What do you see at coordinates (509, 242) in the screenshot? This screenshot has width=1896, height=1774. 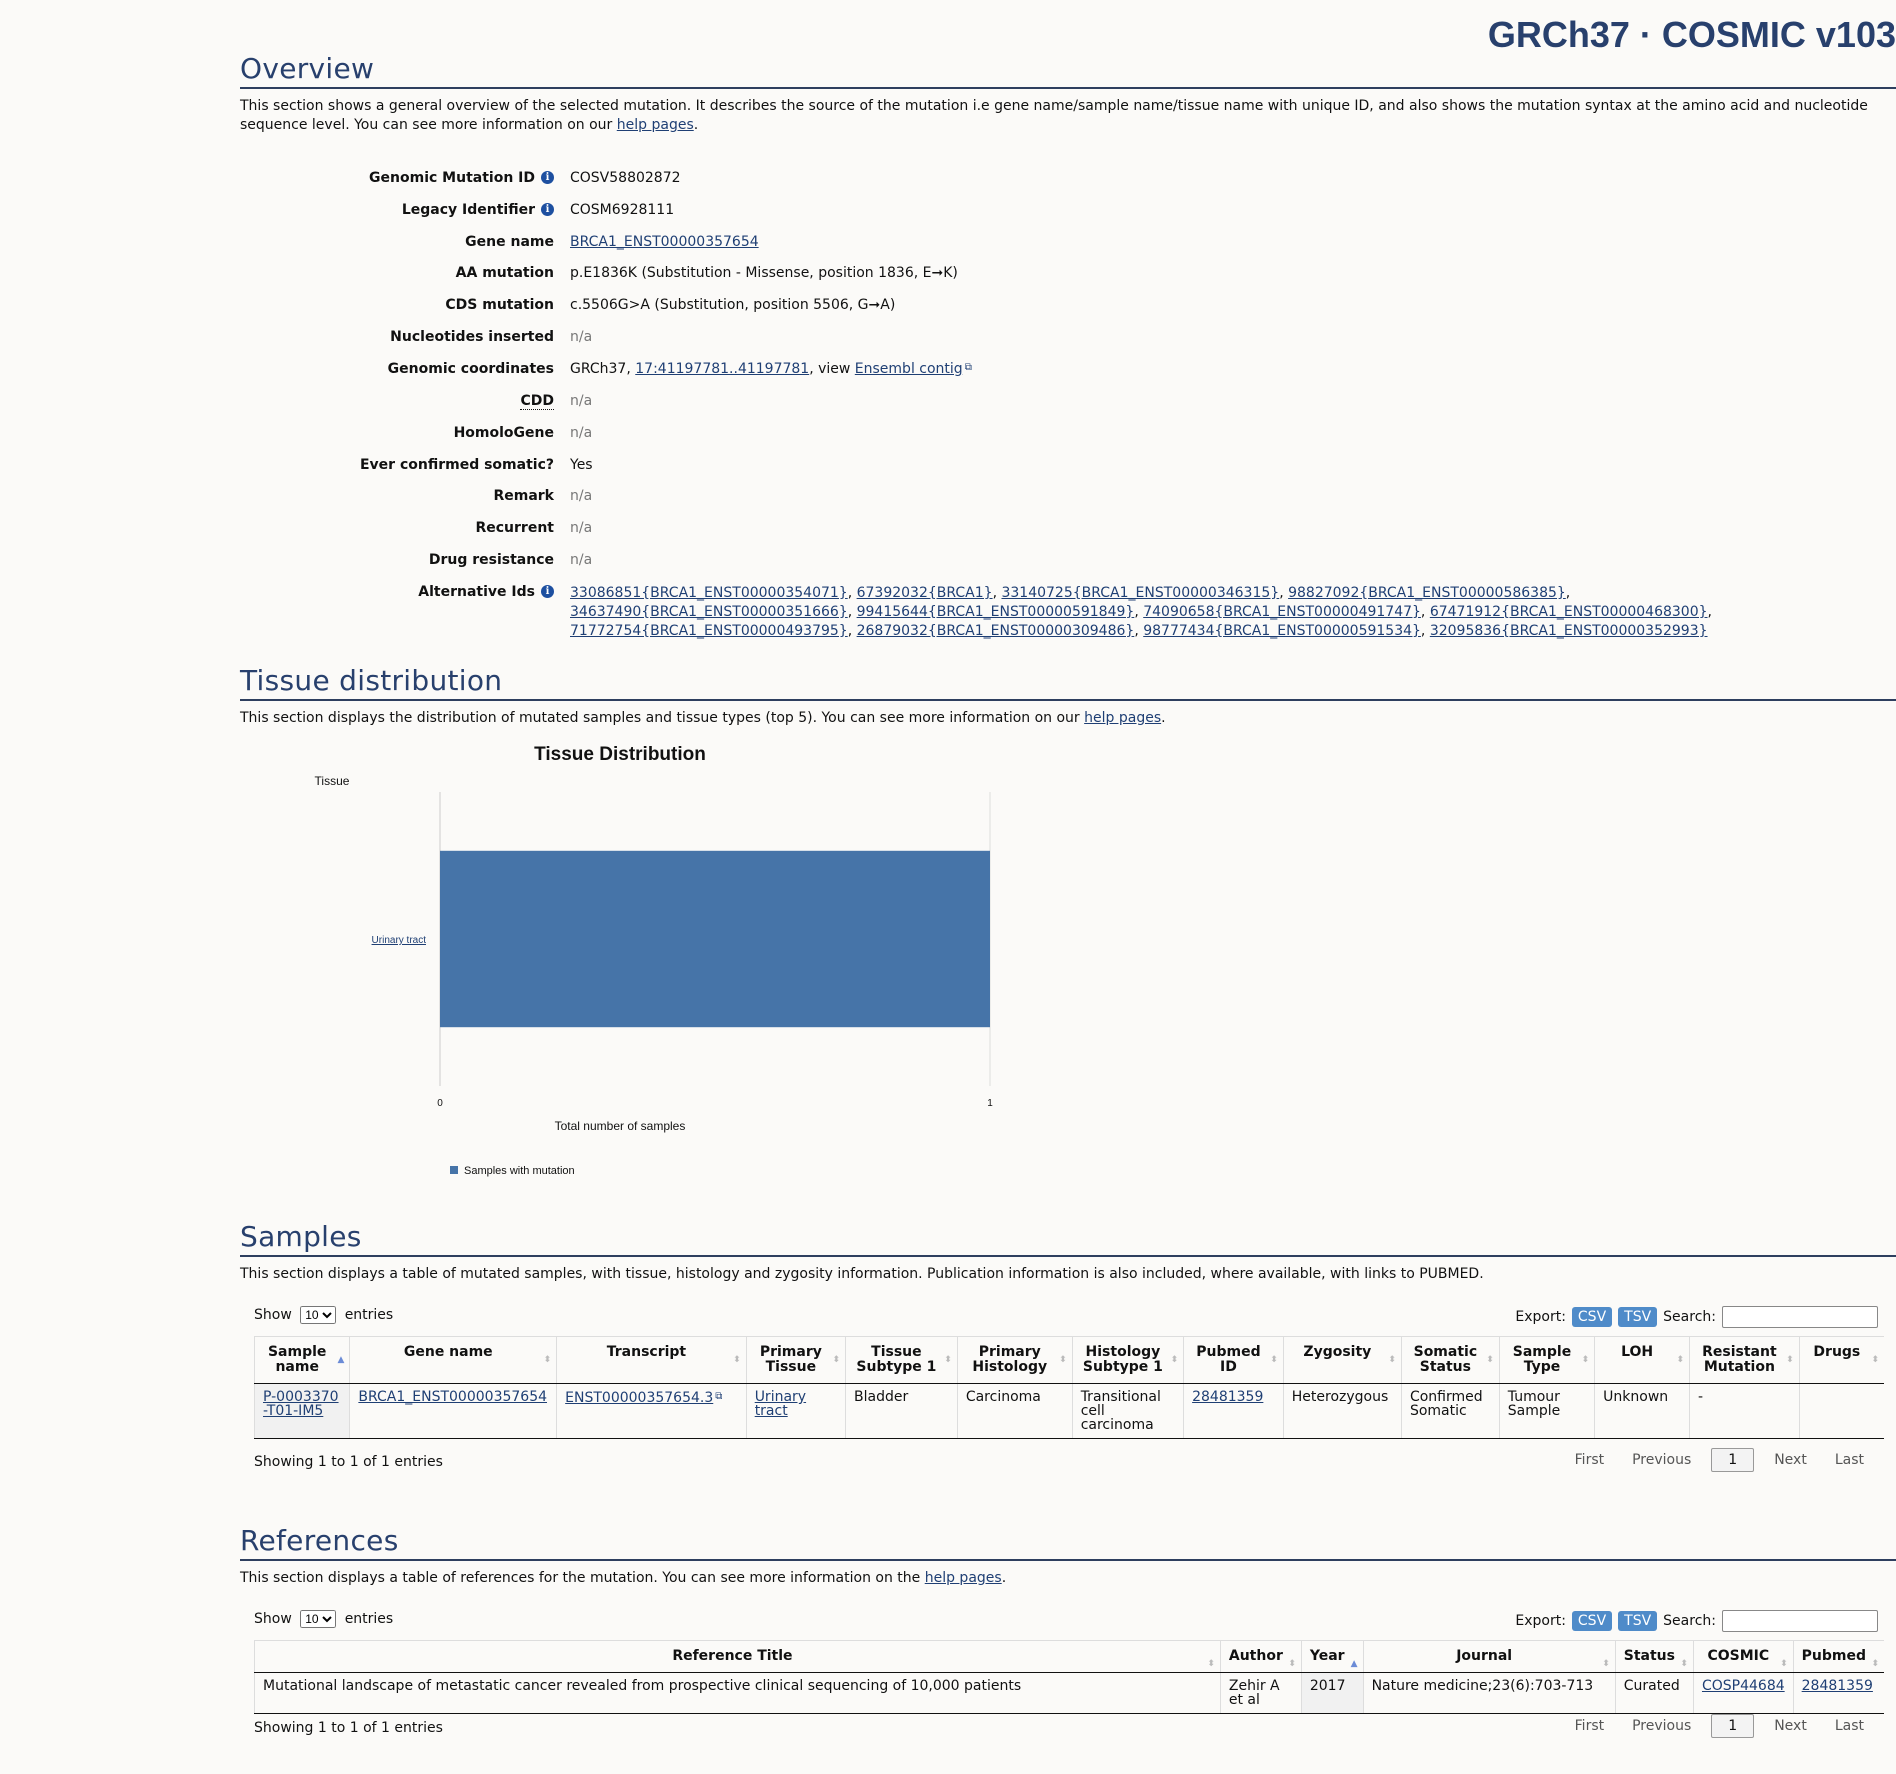 I see `label-gene-name: Gene name` at bounding box center [509, 242].